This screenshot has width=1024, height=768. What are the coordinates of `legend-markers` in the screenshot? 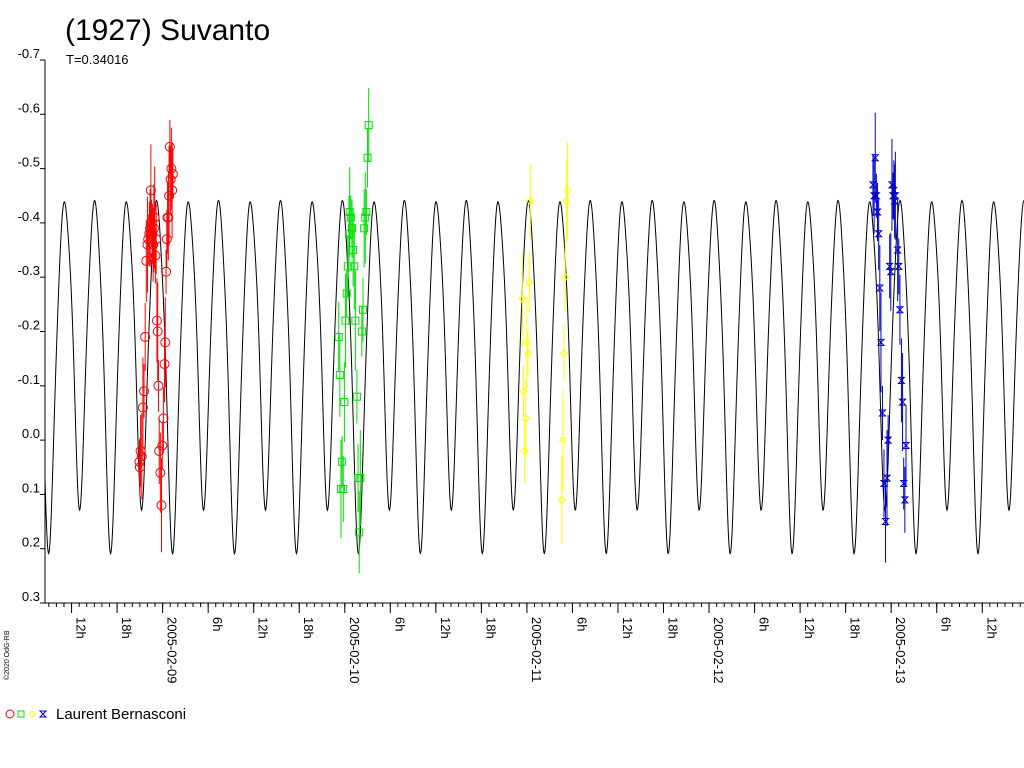 It's located at (26, 714).